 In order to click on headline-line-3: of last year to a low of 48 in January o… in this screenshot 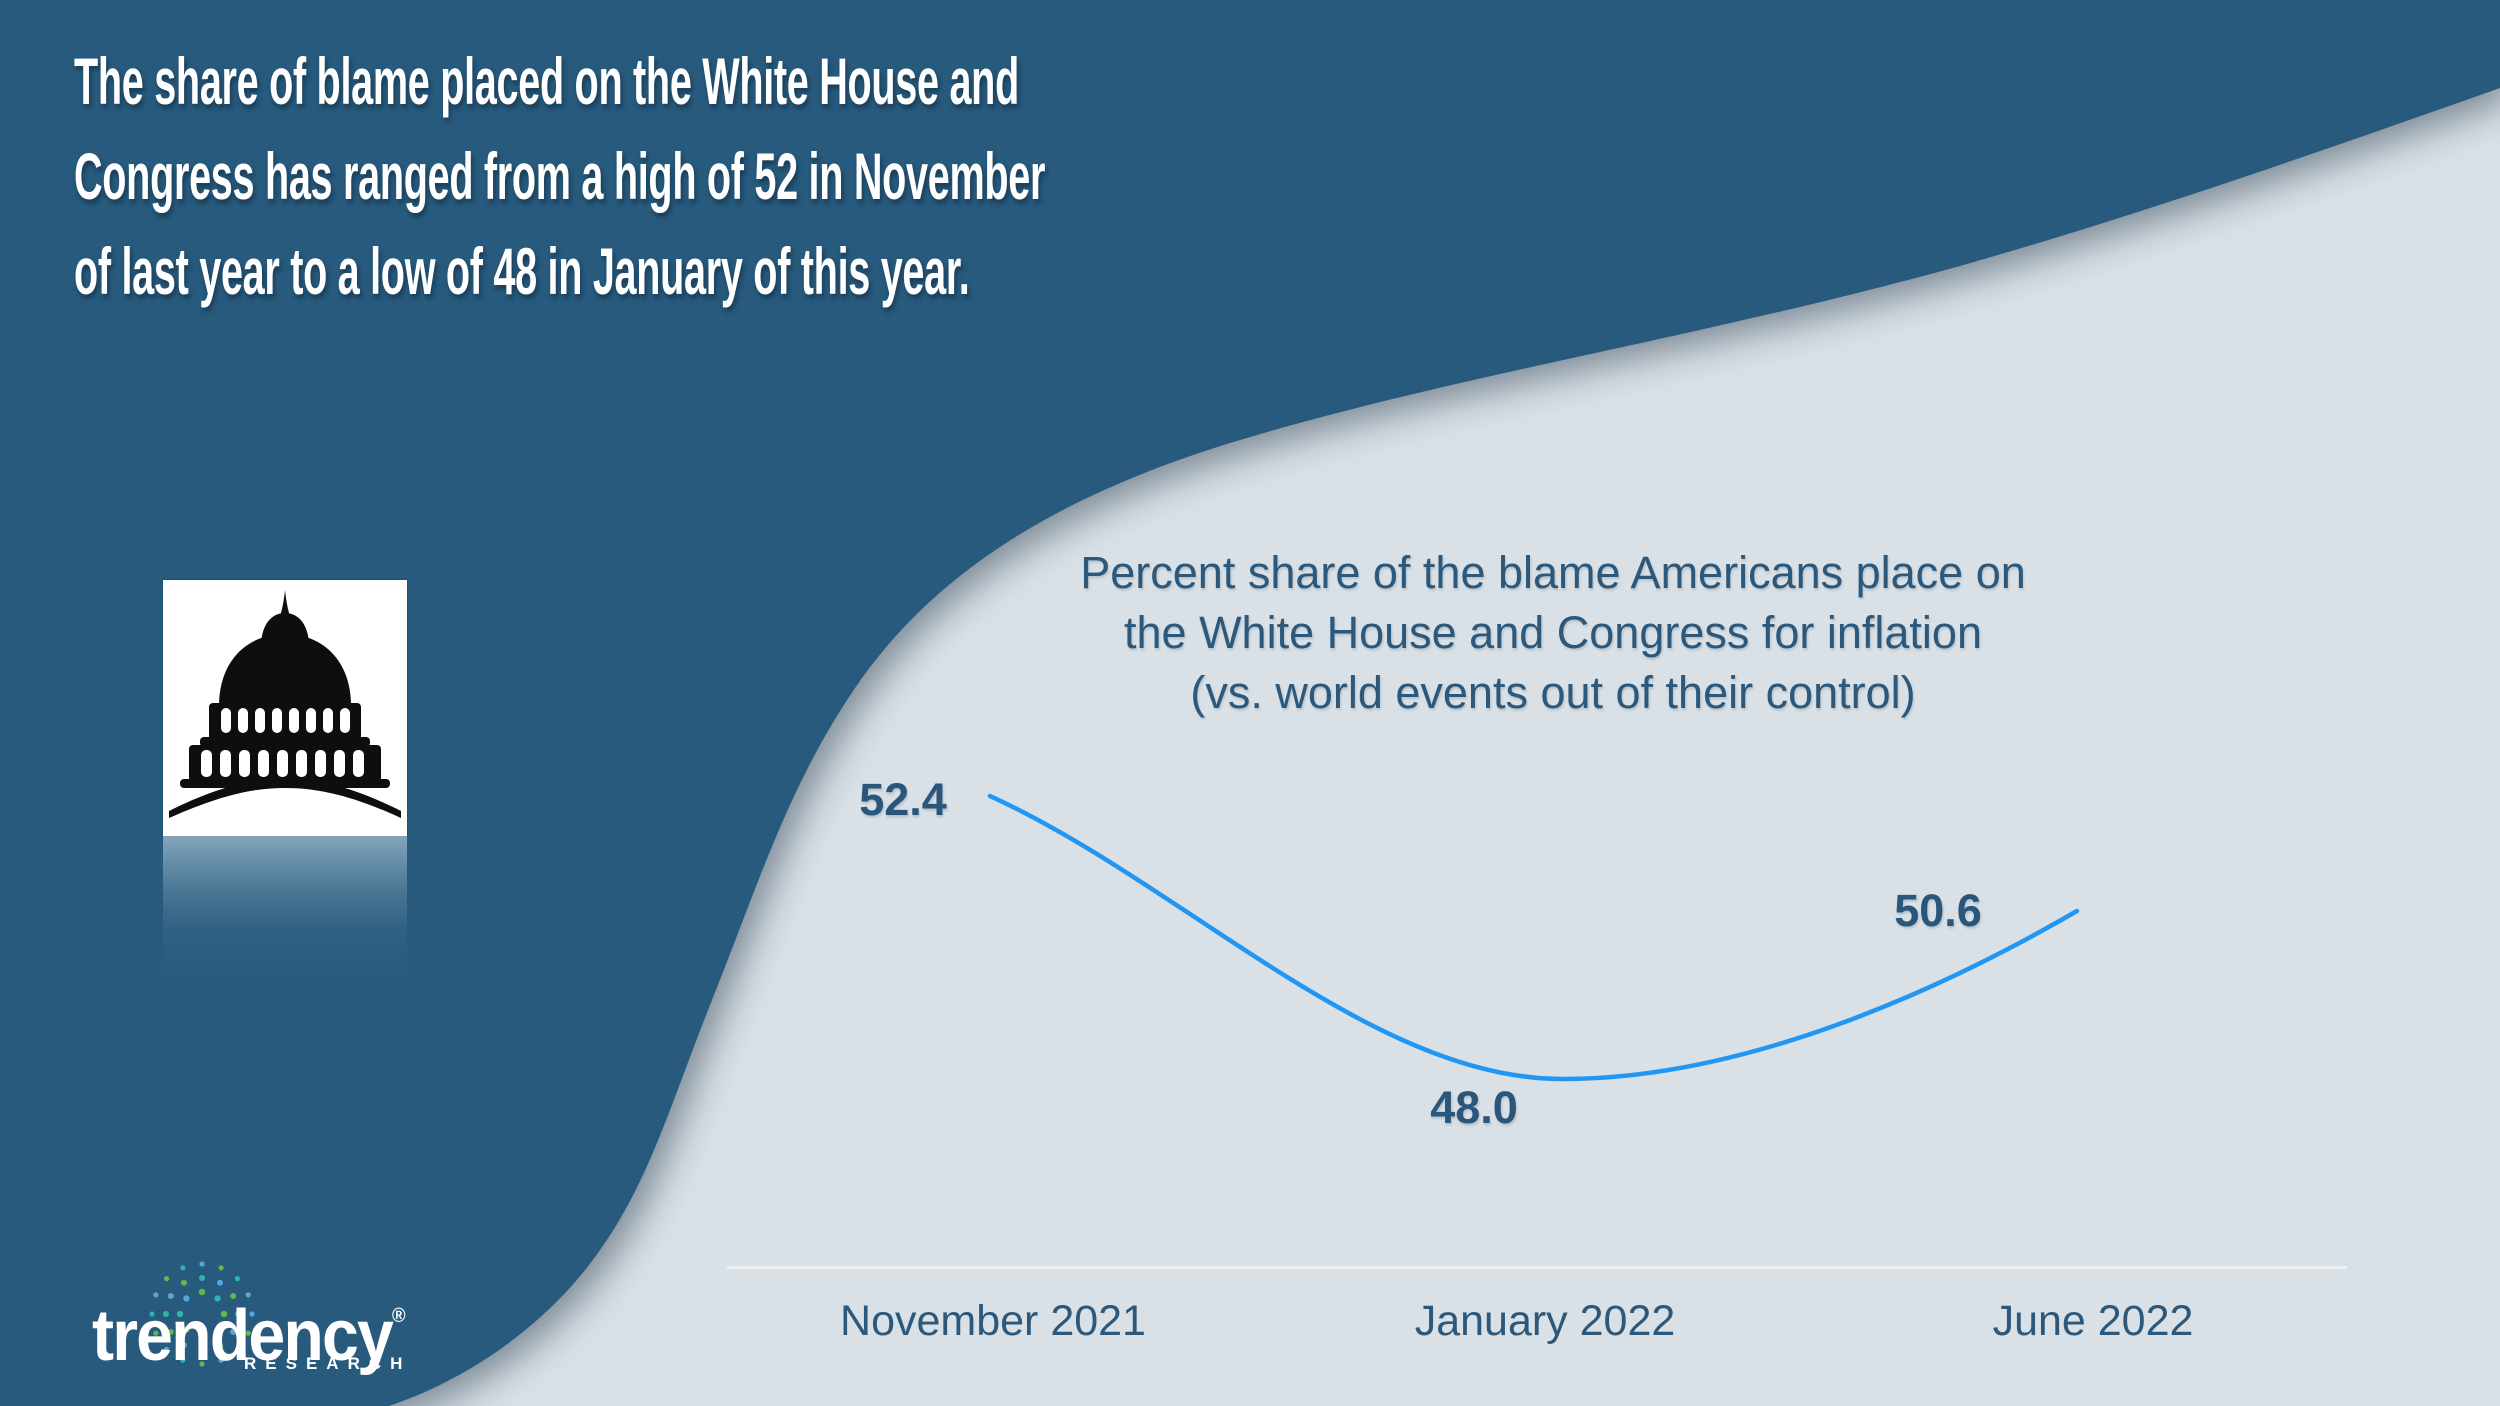, I will do `click(522, 271)`.